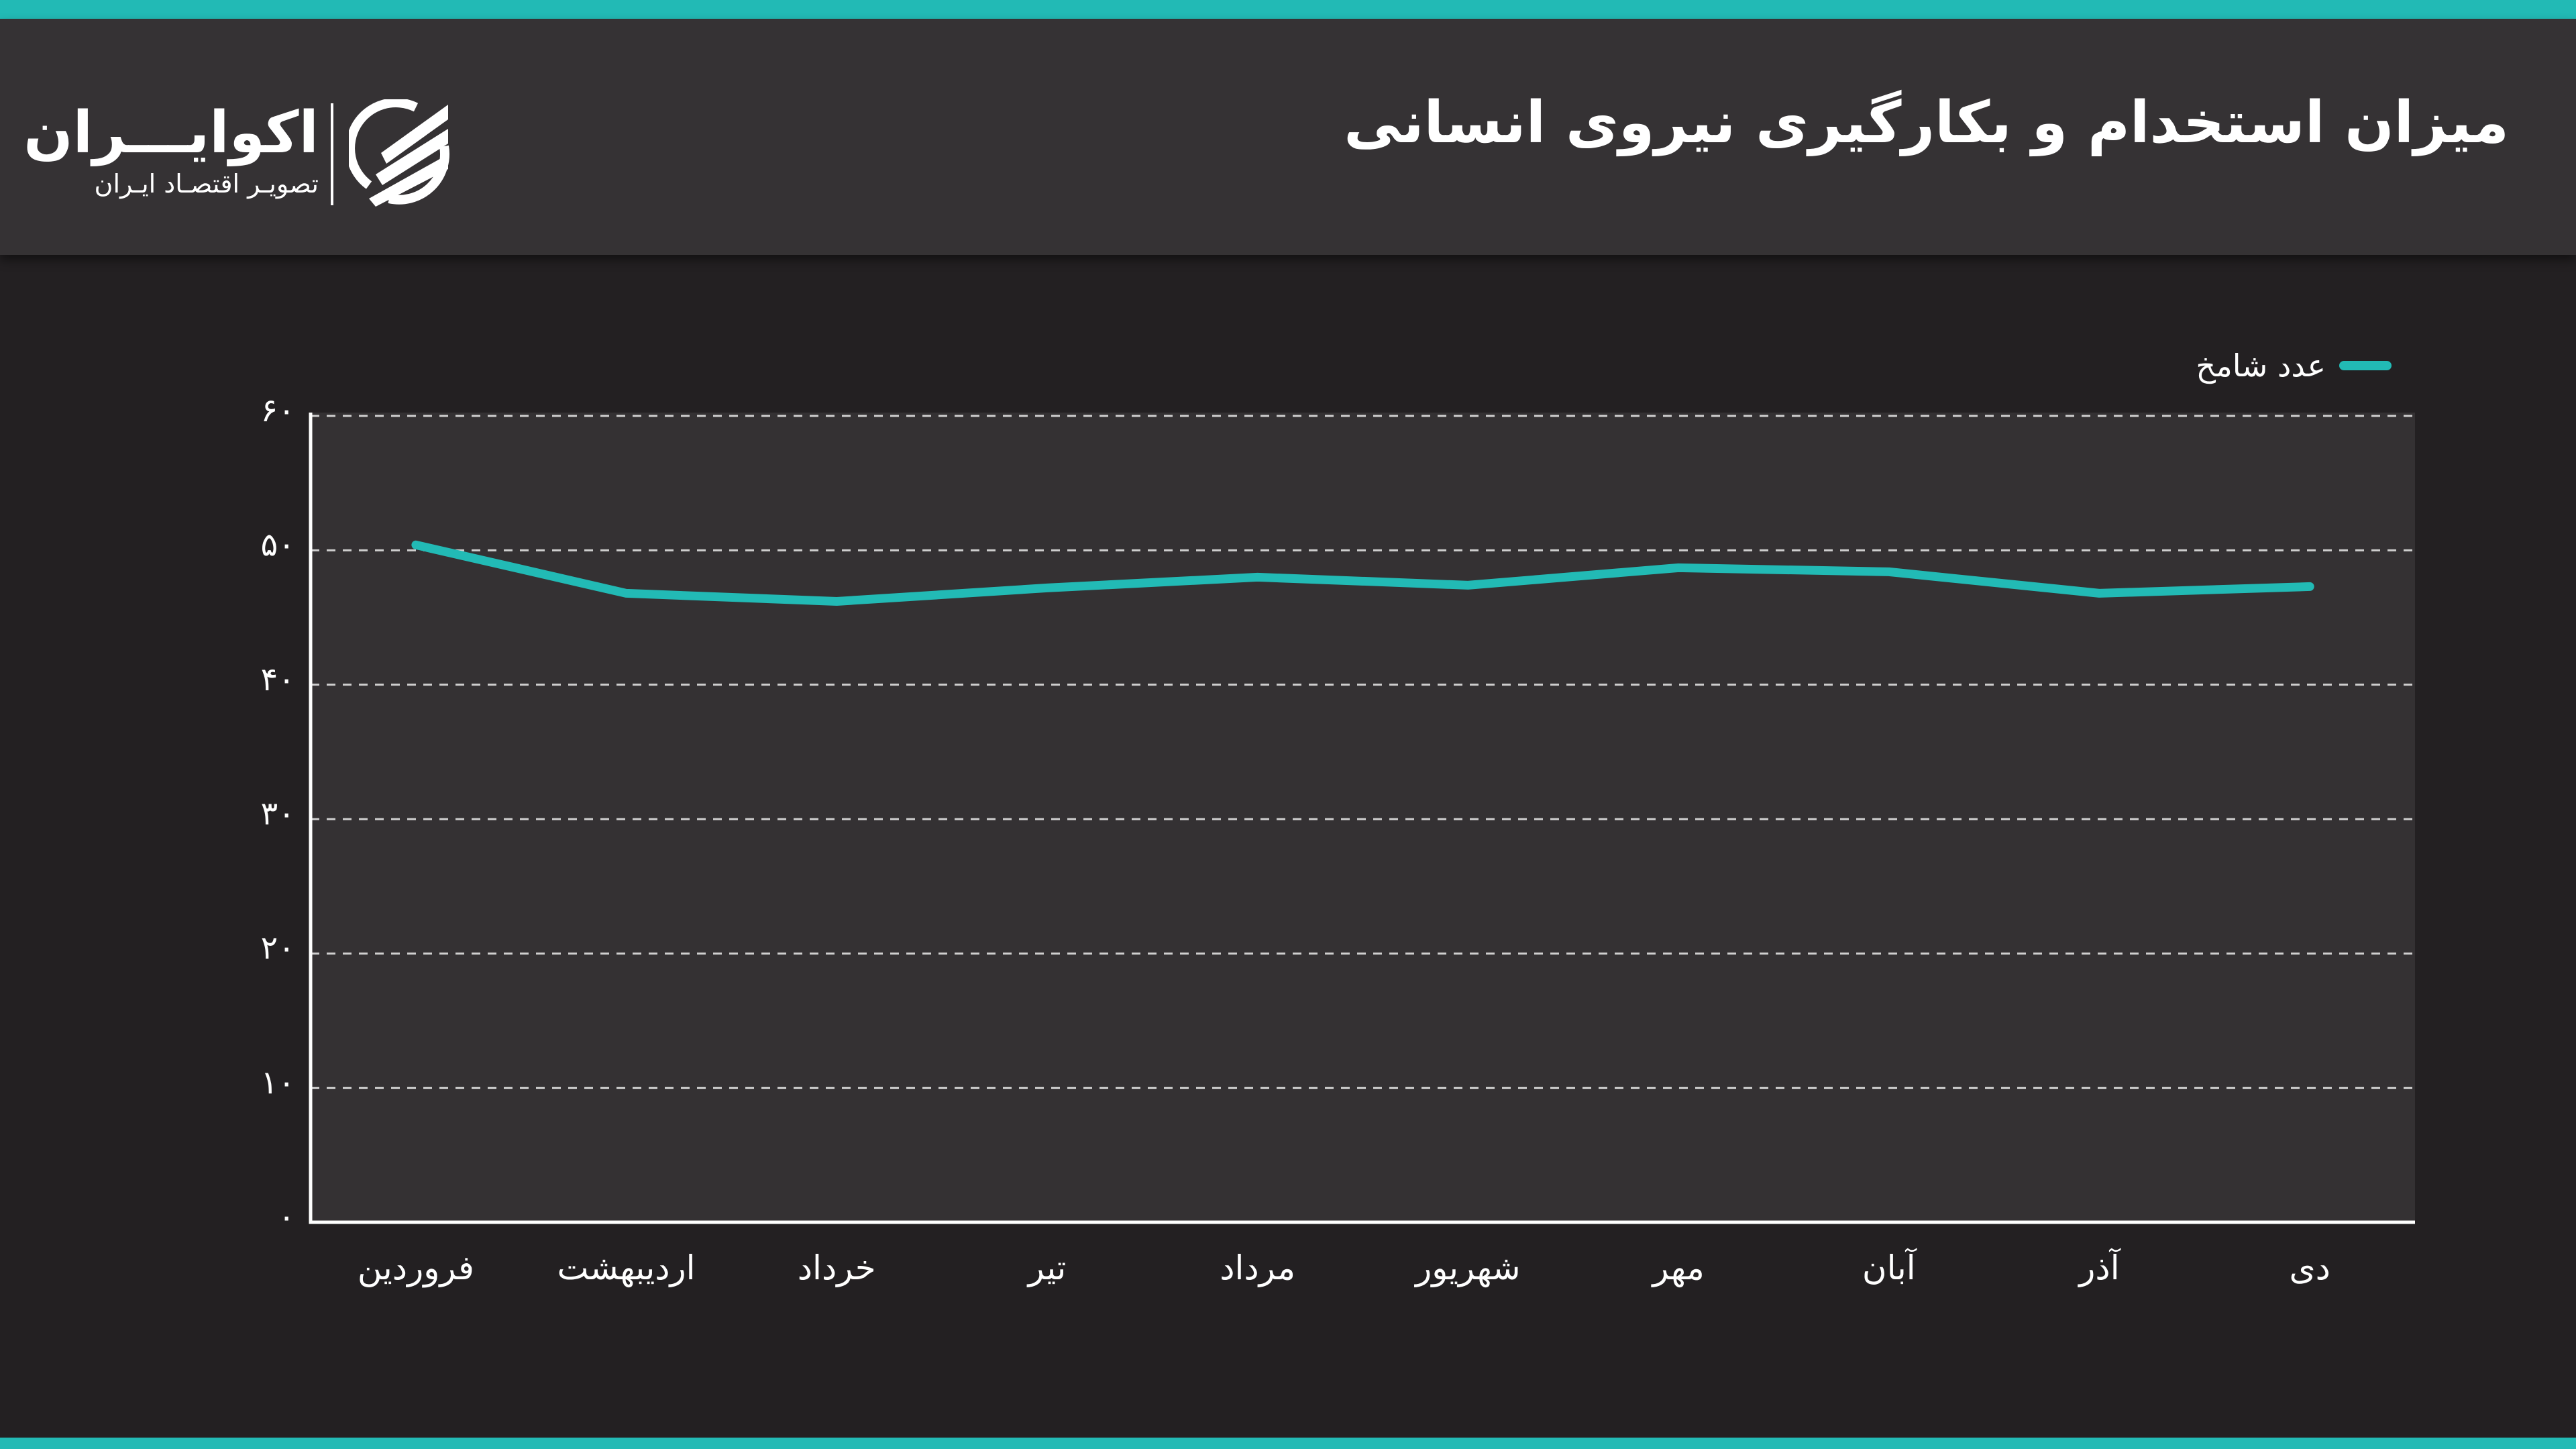 This screenshot has height=1449, width=2576. Describe the element at coordinates (2099, 1267) in the screenshot. I see `x-tick-label: آذر` at that location.